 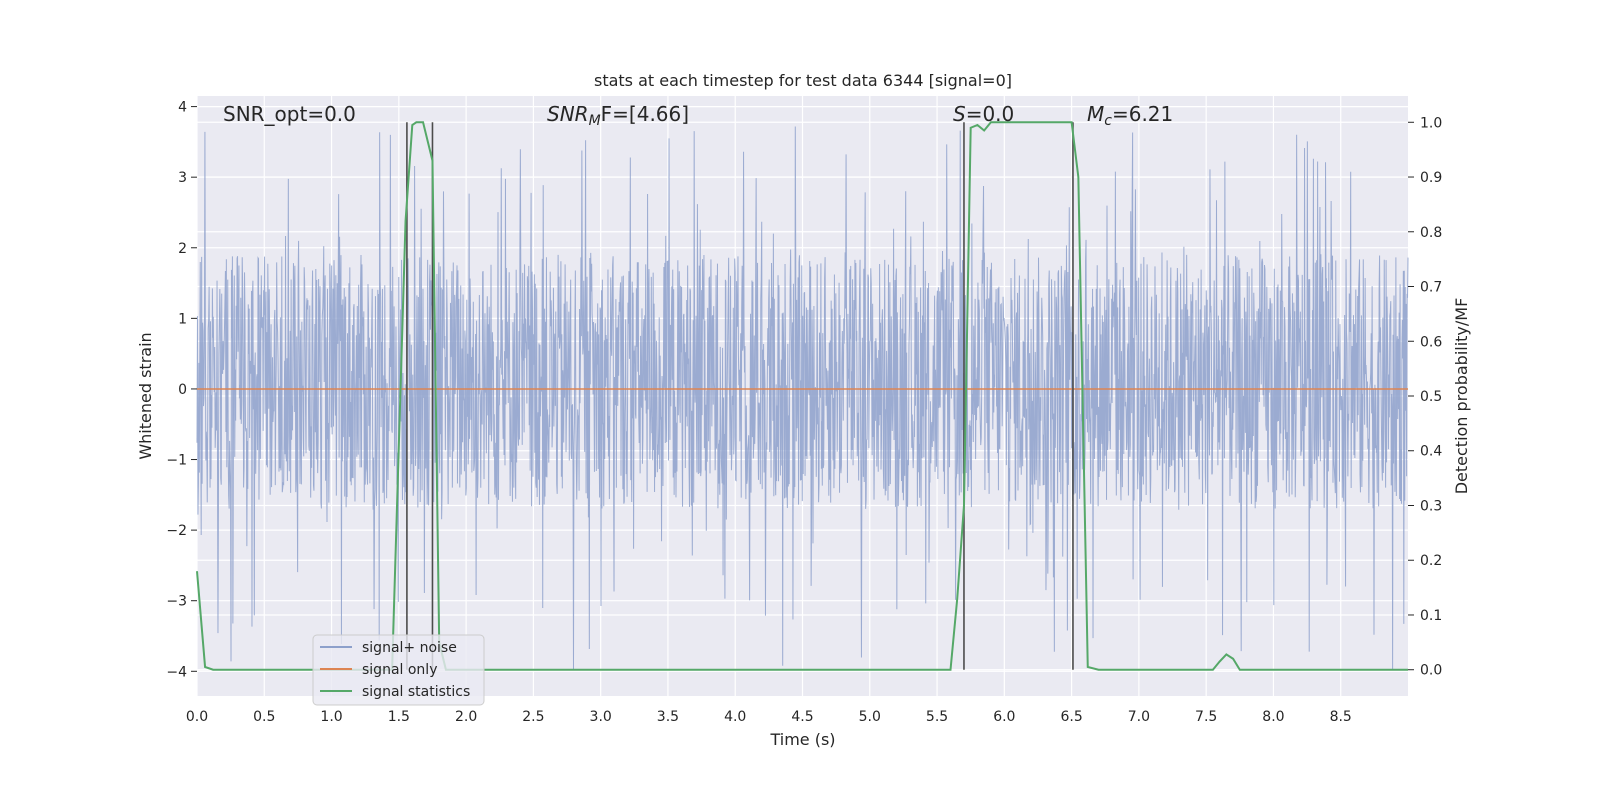 I want to click on snr-mf-value: F=[4.66], so click(x=645, y=114).